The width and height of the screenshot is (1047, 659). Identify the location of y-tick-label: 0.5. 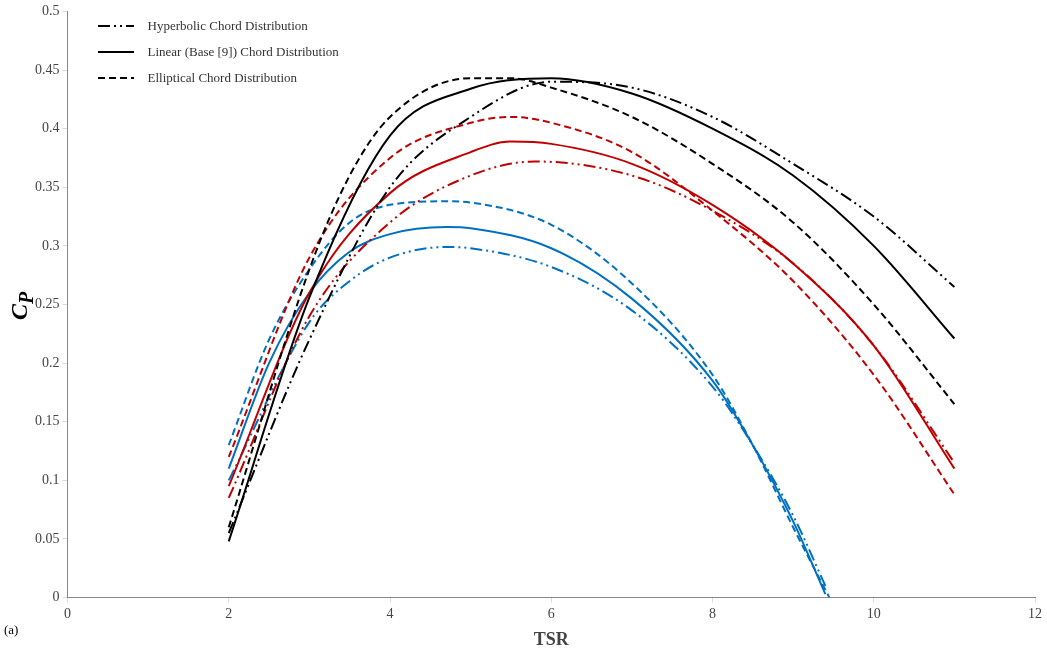
(51, 11).